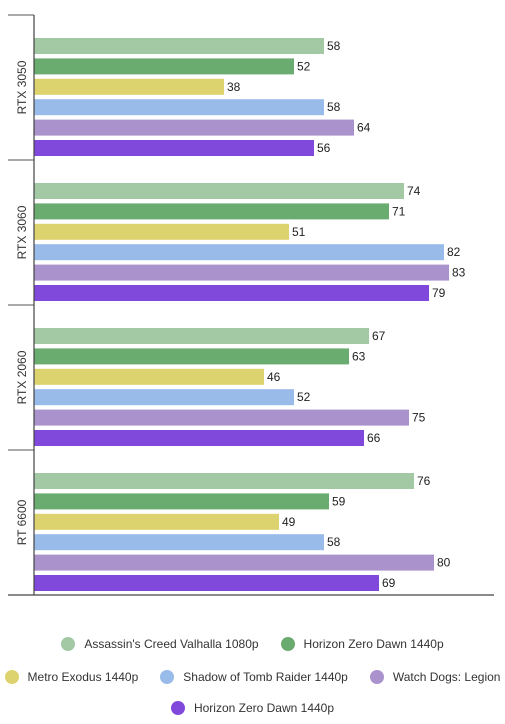  Describe the element at coordinates (339, 501) in the screenshot. I see `data-label: 59` at that location.